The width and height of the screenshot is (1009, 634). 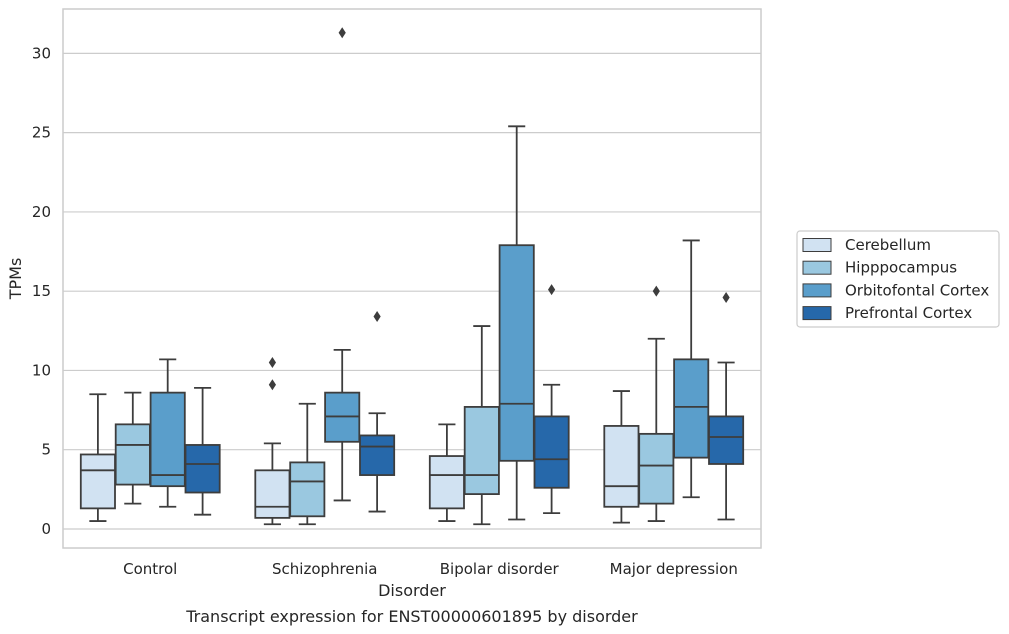 I want to click on x-tick-label: Schizophrenia, so click(x=324, y=569).